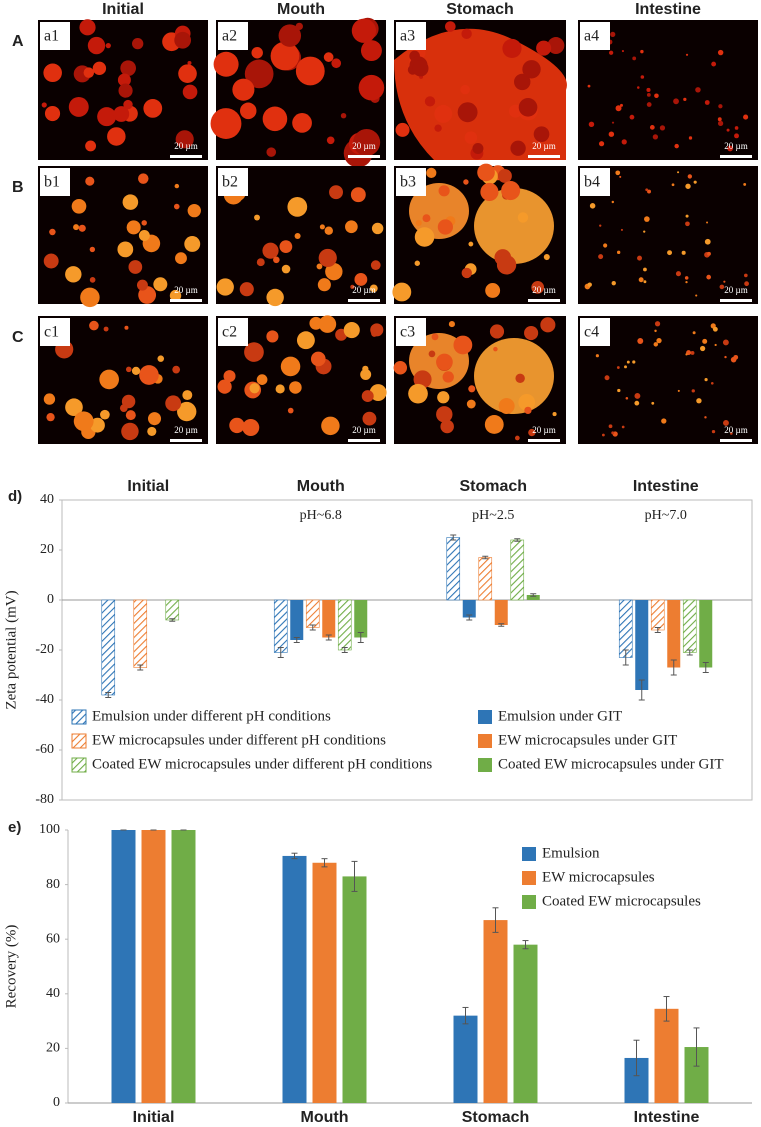 The width and height of the screenshot is (761, 1127). Describe the element at coordinates (621, 901) in the screenshot. I see `legend-label: Coated EW microcapsules` at that location.